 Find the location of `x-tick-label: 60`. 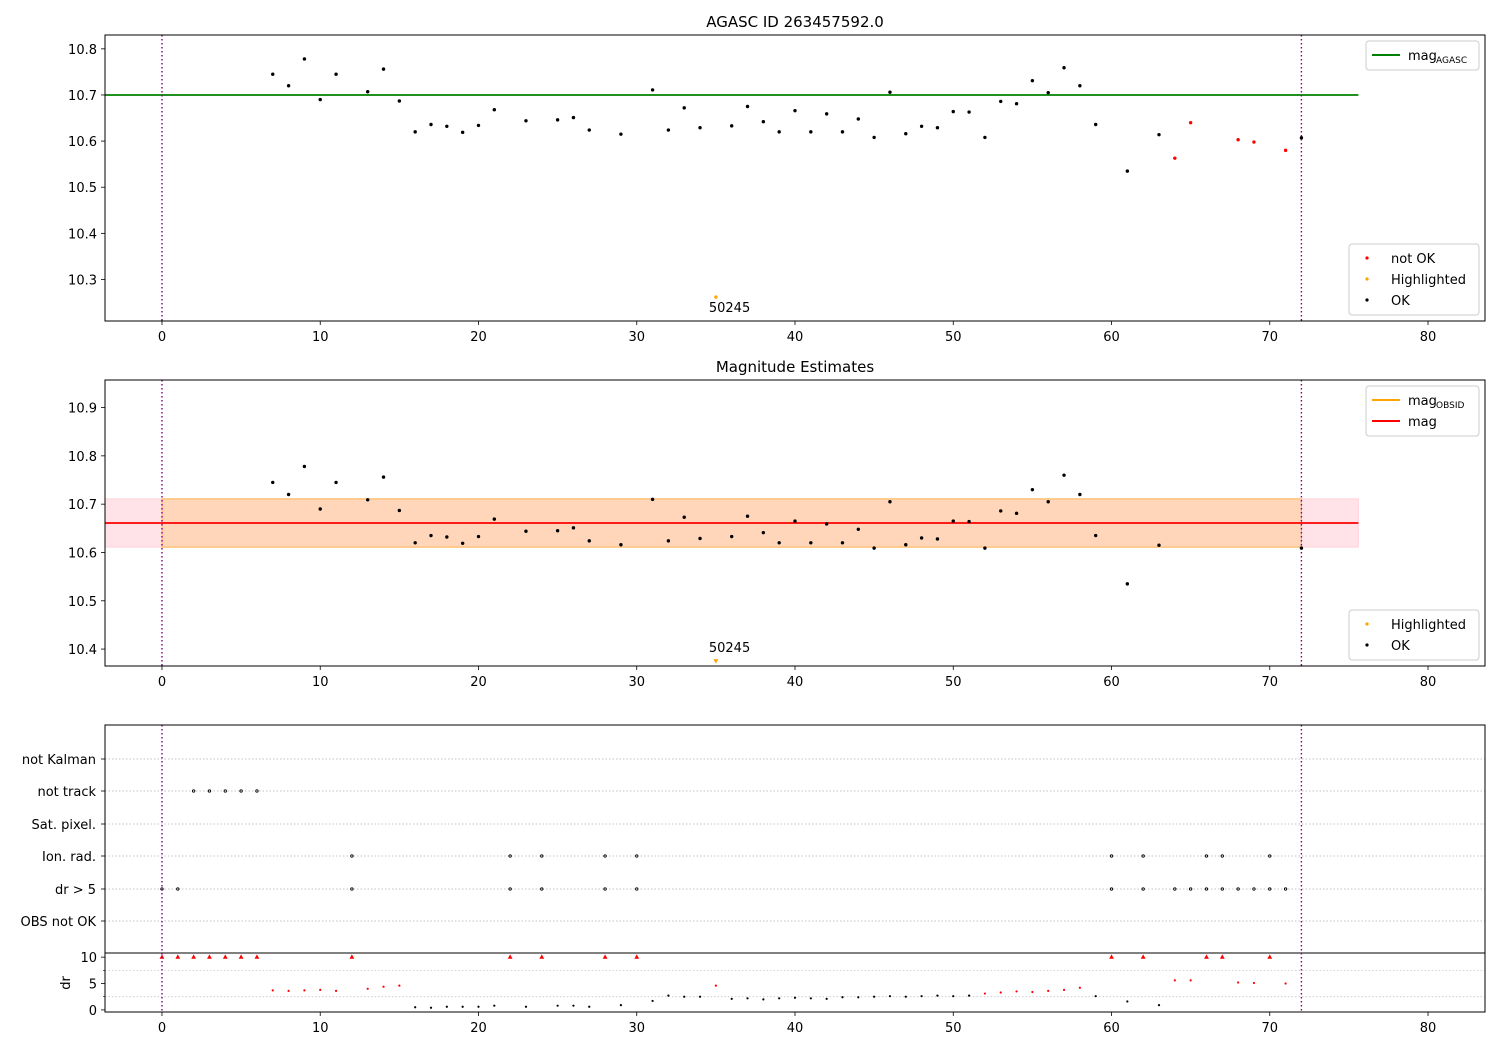

x-tick-label: 60 is located at coordinates (1111, 1028).